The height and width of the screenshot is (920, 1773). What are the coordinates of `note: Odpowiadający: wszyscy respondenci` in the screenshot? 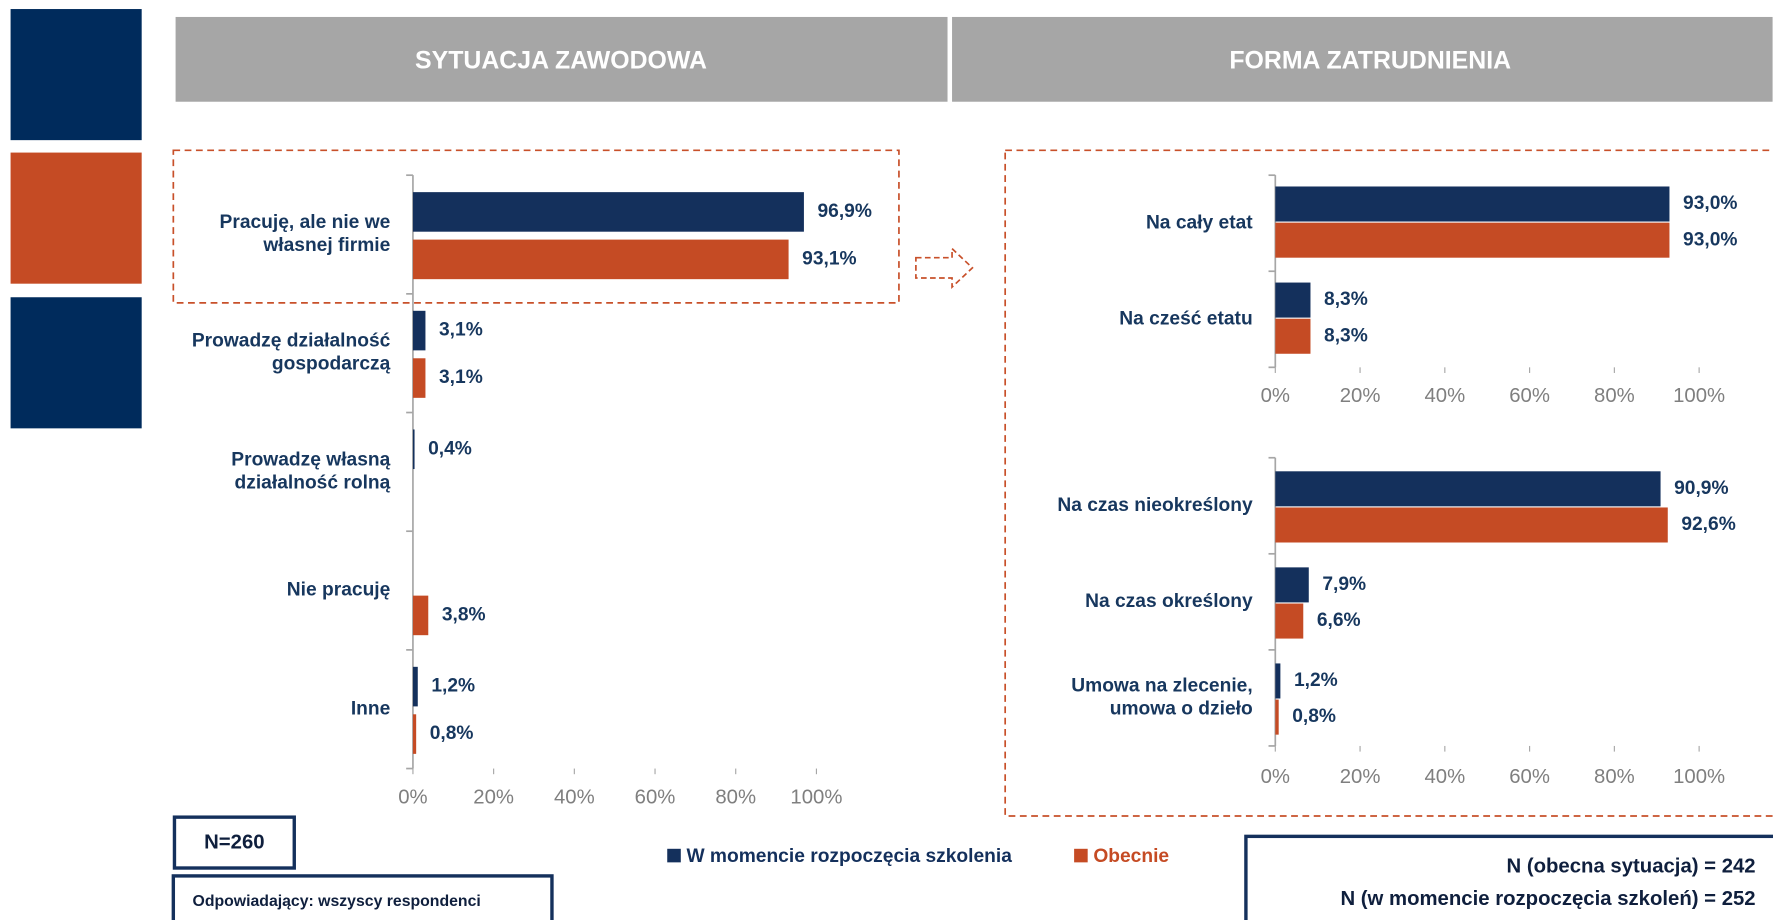 It's located at (337, 901).